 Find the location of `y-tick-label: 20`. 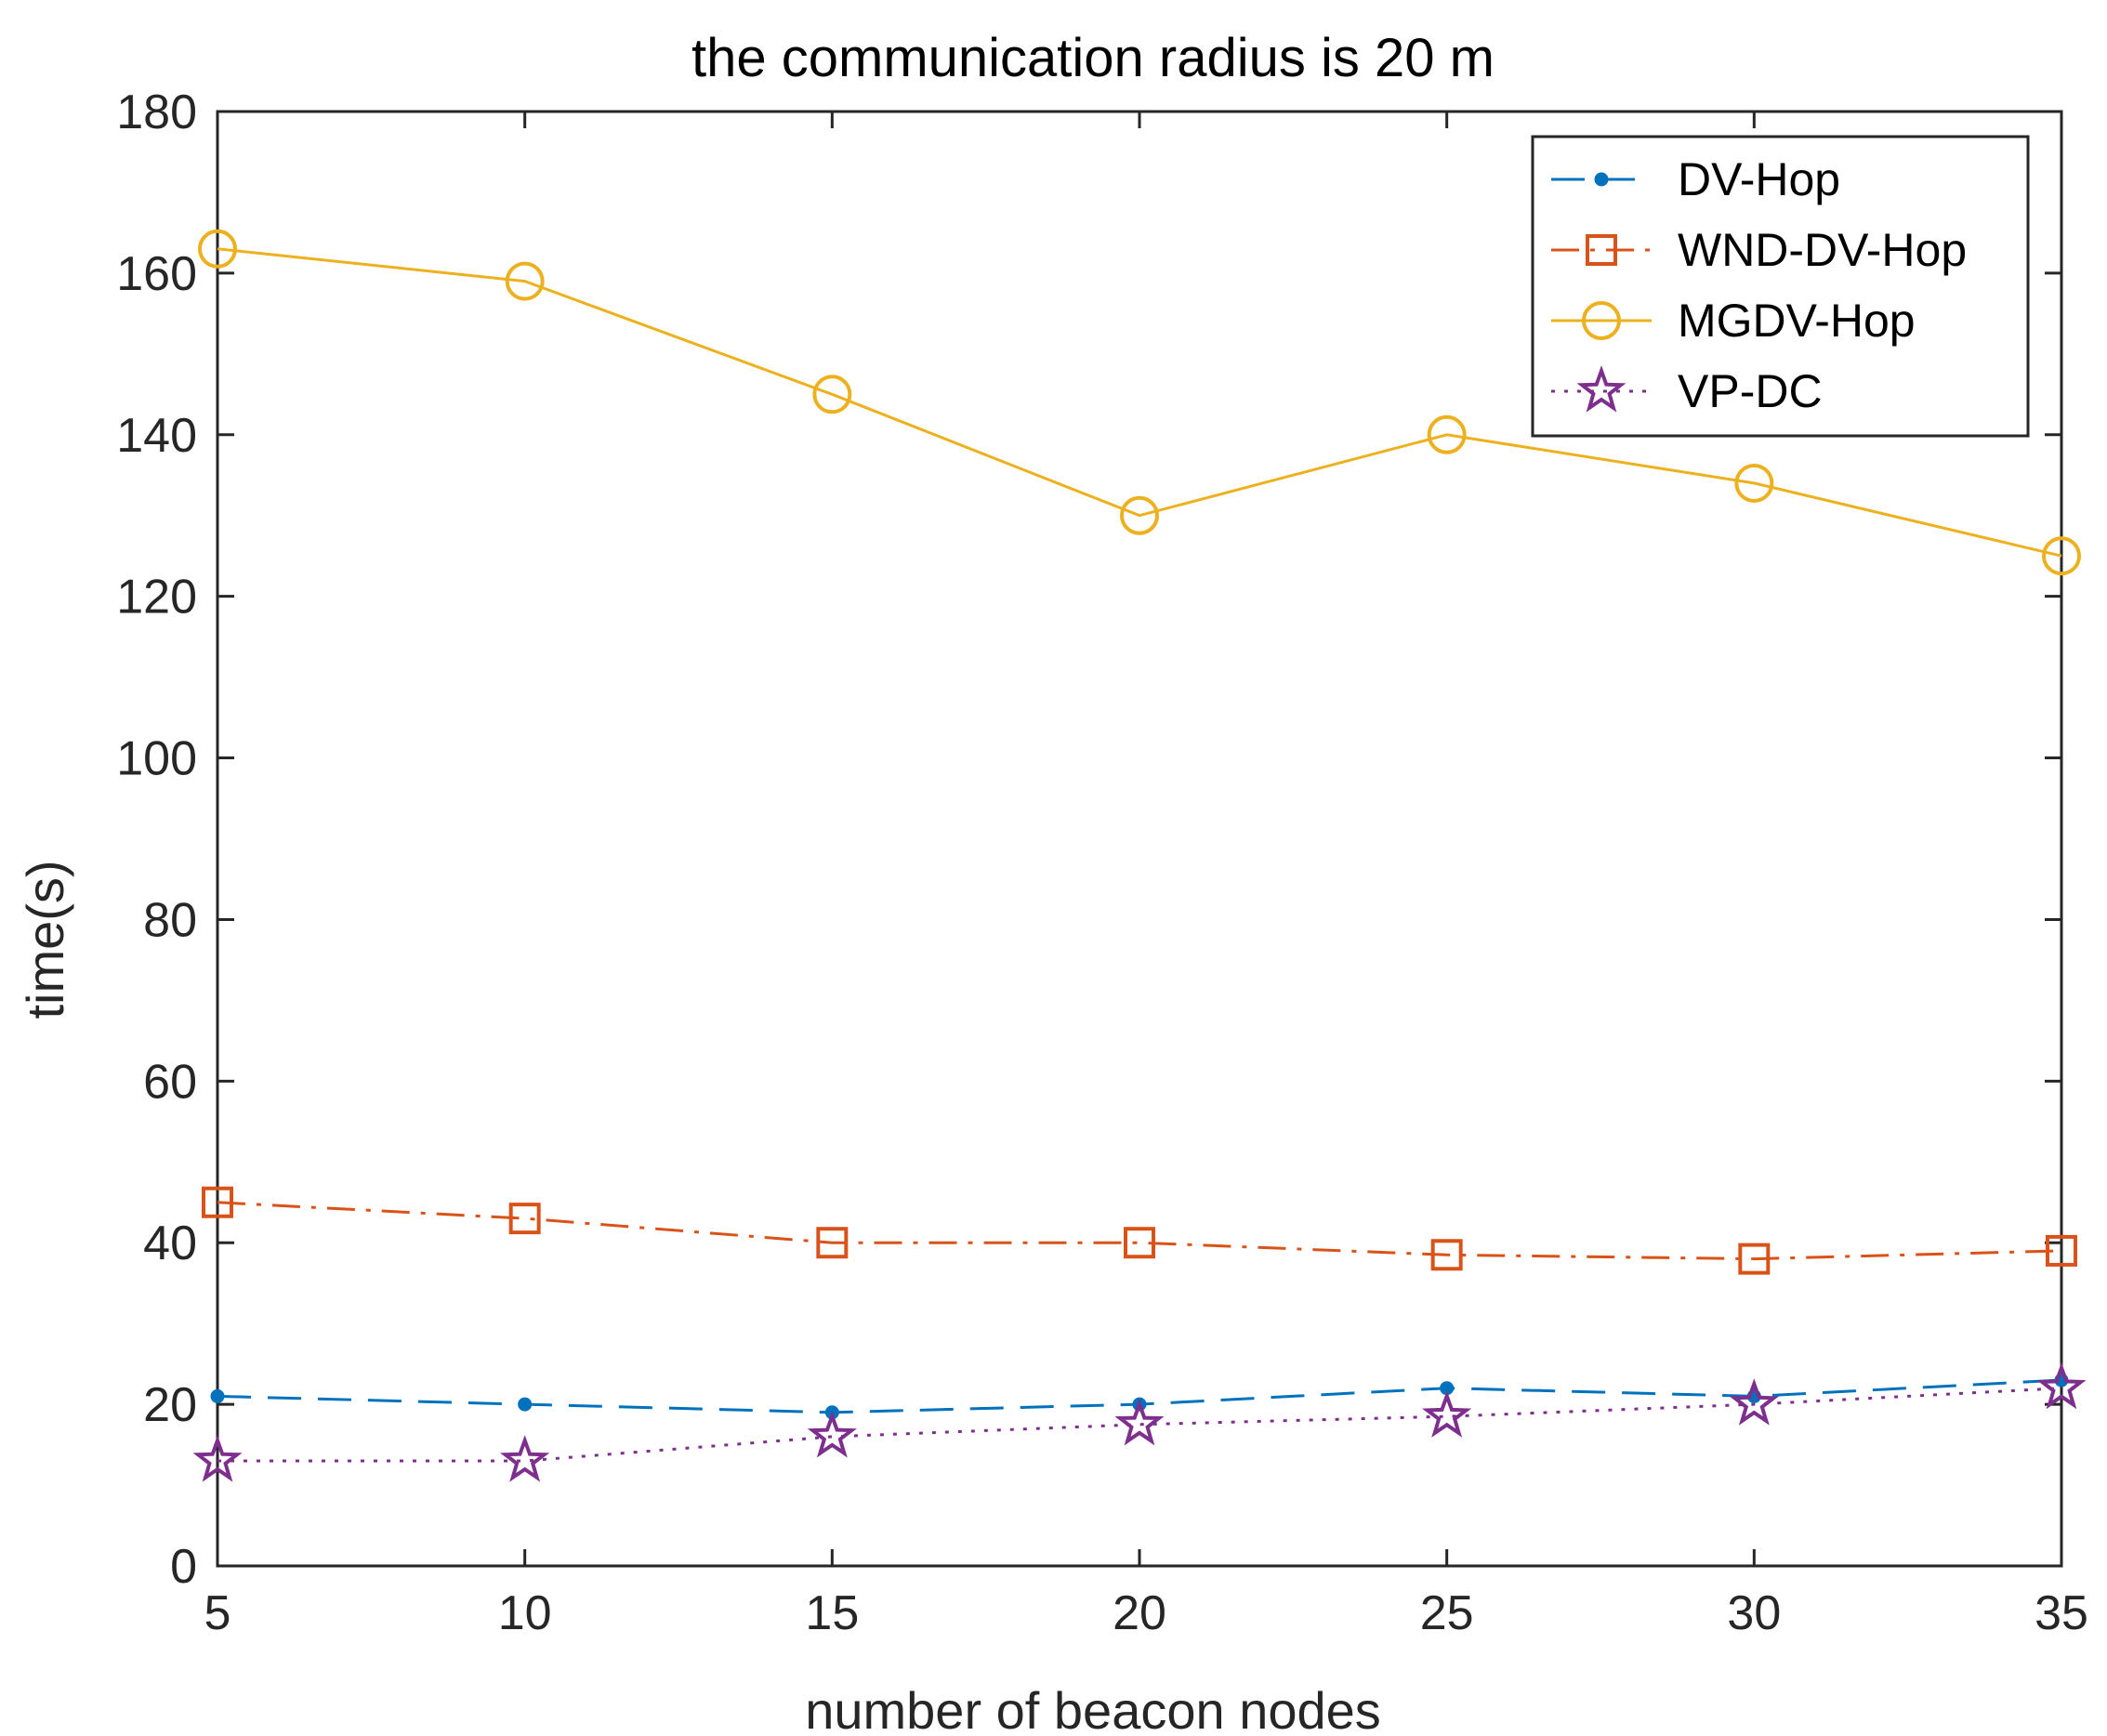

y-tick-label: 20 is located at coordinates (170, 1405).